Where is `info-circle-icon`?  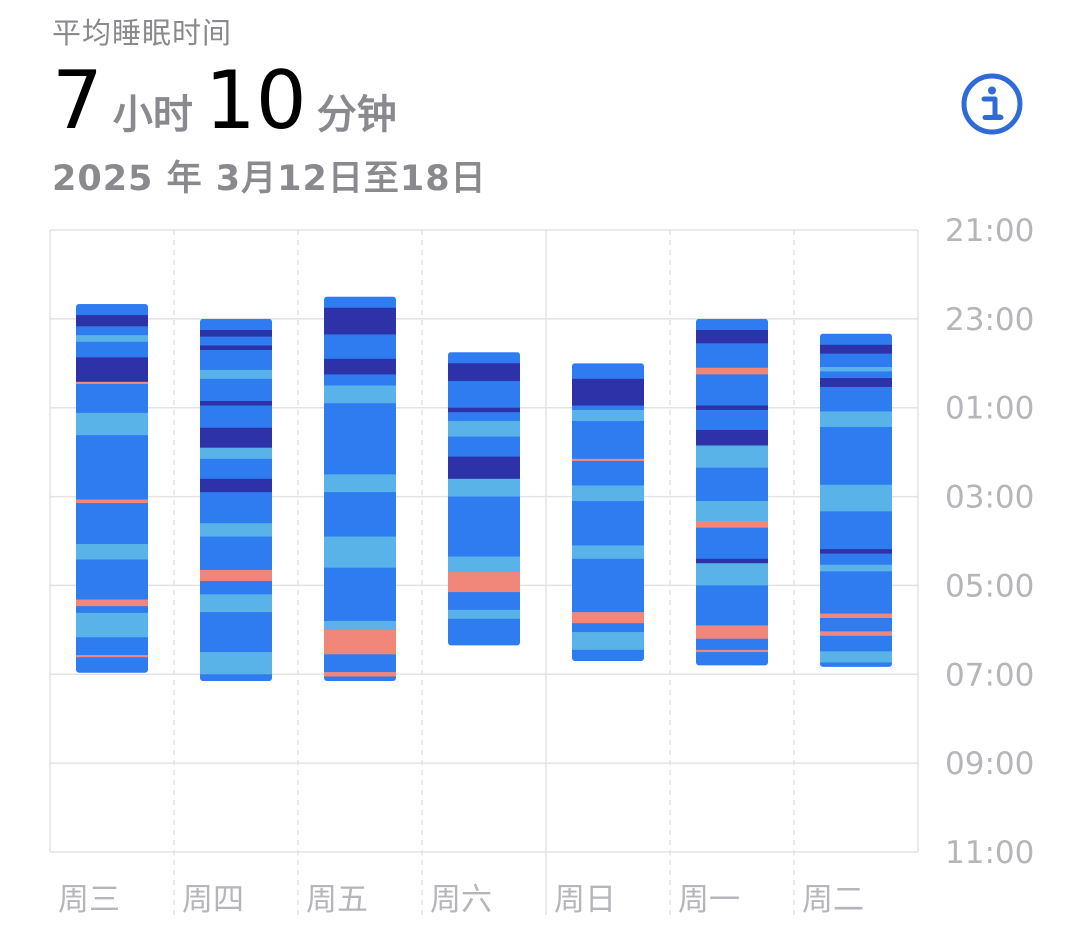
info-circle-icon is located at coordinates (992, 104).